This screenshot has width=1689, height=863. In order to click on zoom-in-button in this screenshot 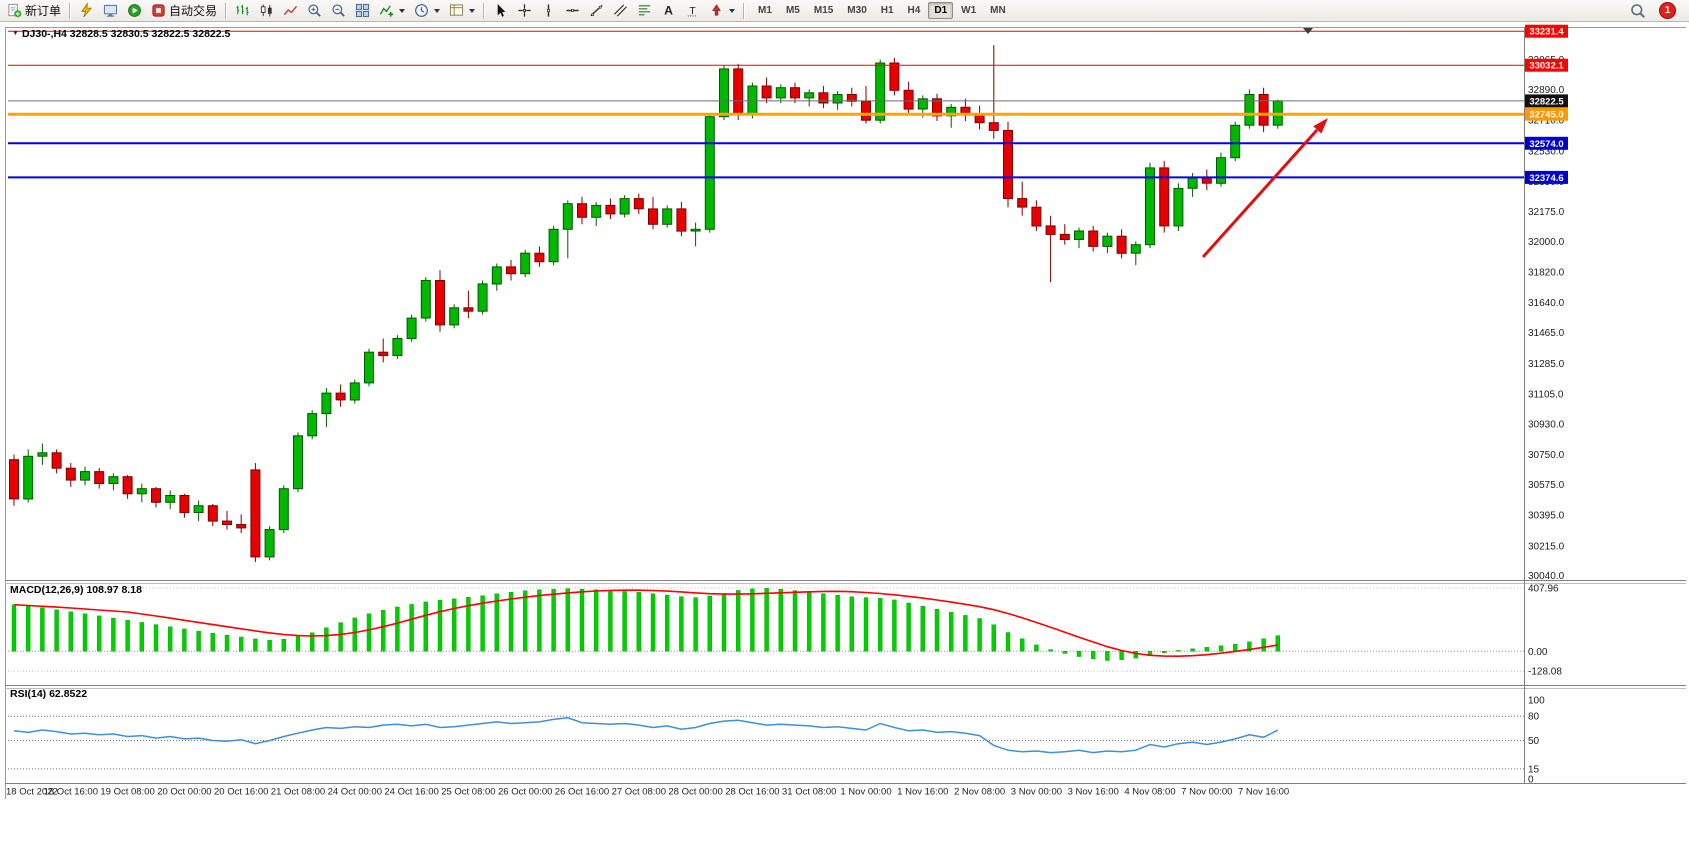, I will do `click(314, 11)`.